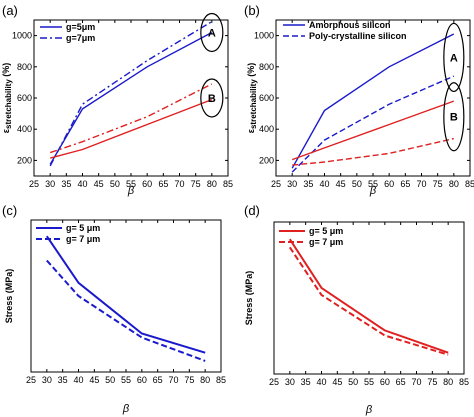 The image size is (474, 417). I want to click on annotation-label-2: B, so click(212, 99).